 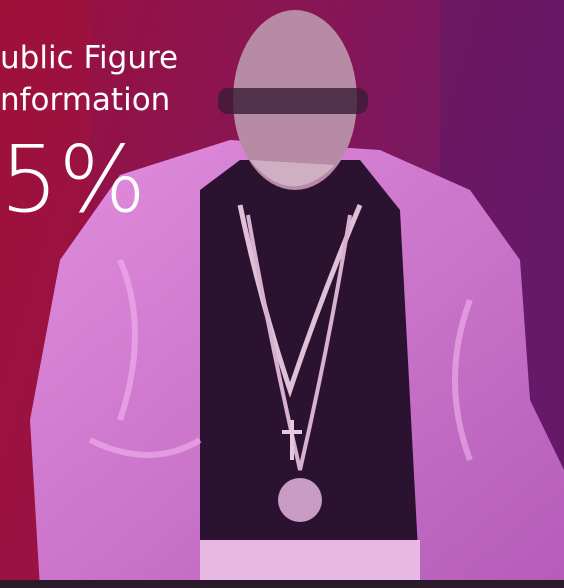 What do you see at coordinates (73, 179) in the screenshot?
I see `stat-value: 5%` at bounding box center [73, 179].